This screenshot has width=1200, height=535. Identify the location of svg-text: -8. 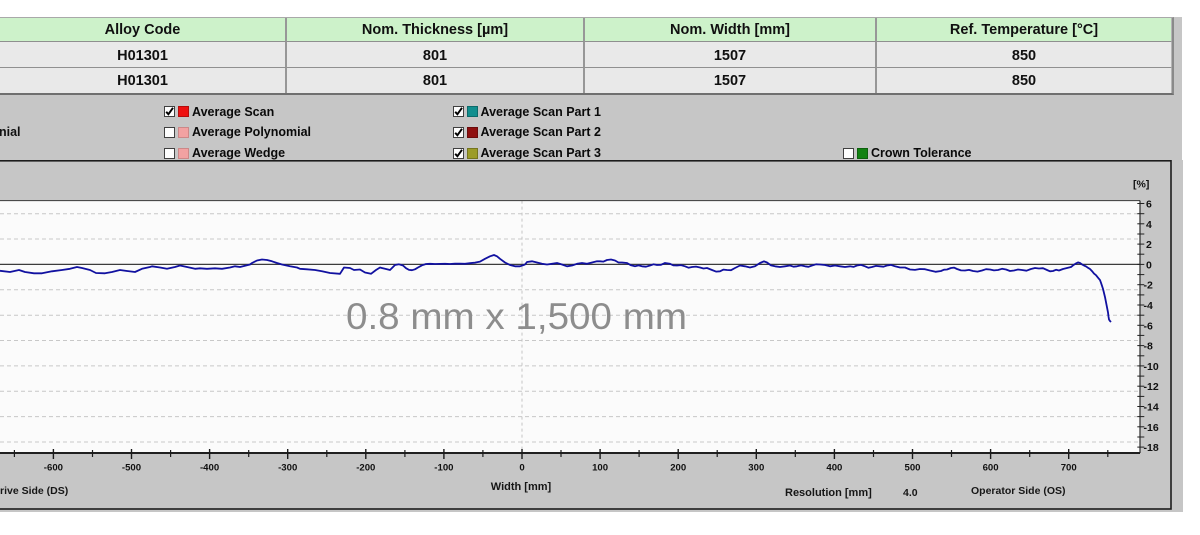
(1148, 347).